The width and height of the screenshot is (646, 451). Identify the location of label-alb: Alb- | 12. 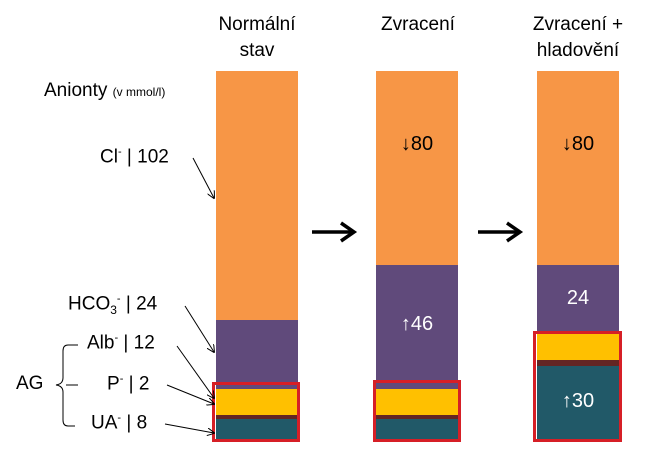
(121, 343).